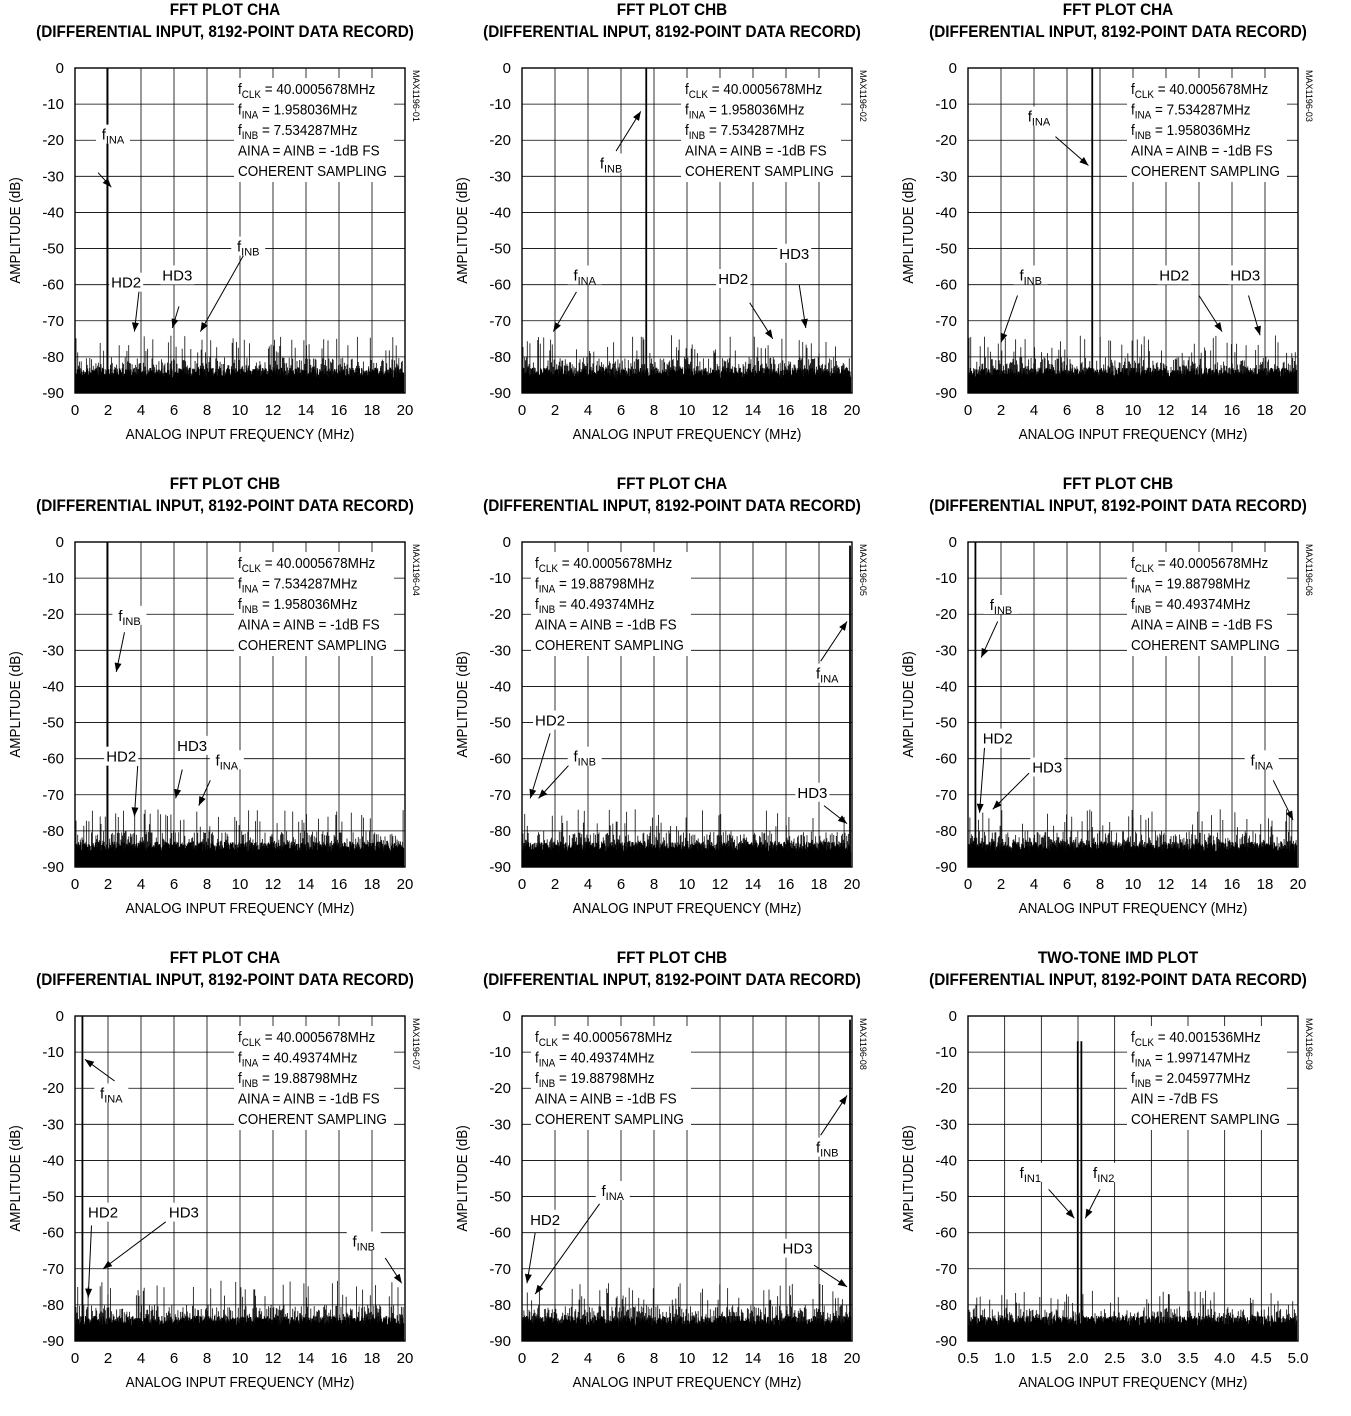  I want to click on test-condition-line: fCLK = 40.0005678MHz, so click(306, 565).